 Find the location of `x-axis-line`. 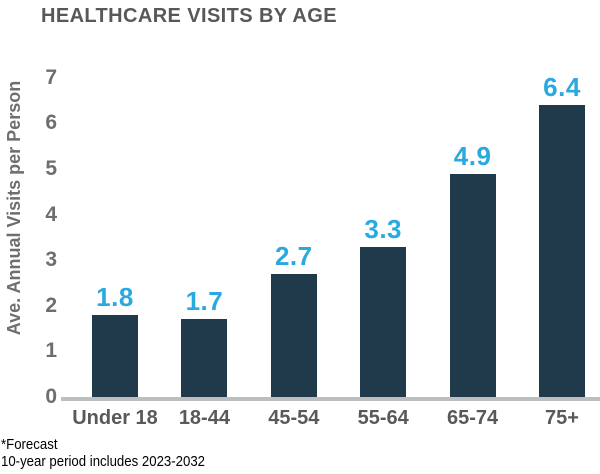

x-axis-line is located at coordinates (330, 399).